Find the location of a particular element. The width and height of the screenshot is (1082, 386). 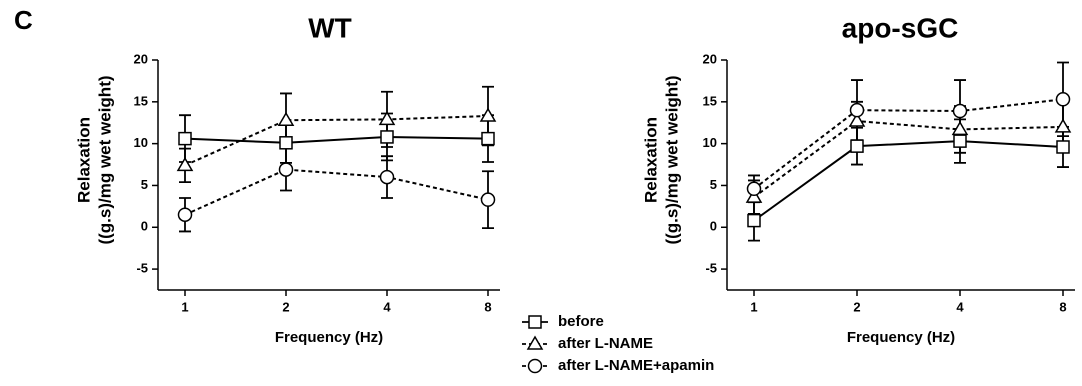

chart-title: apo-sGC is located at coordinates (900, 27).